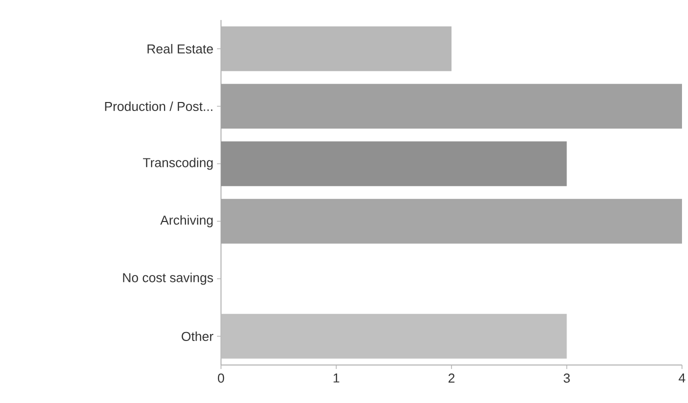 The height and width of the screenshot is (403, 688). I want to click on x-tick-label: 2, so click(451, 378).